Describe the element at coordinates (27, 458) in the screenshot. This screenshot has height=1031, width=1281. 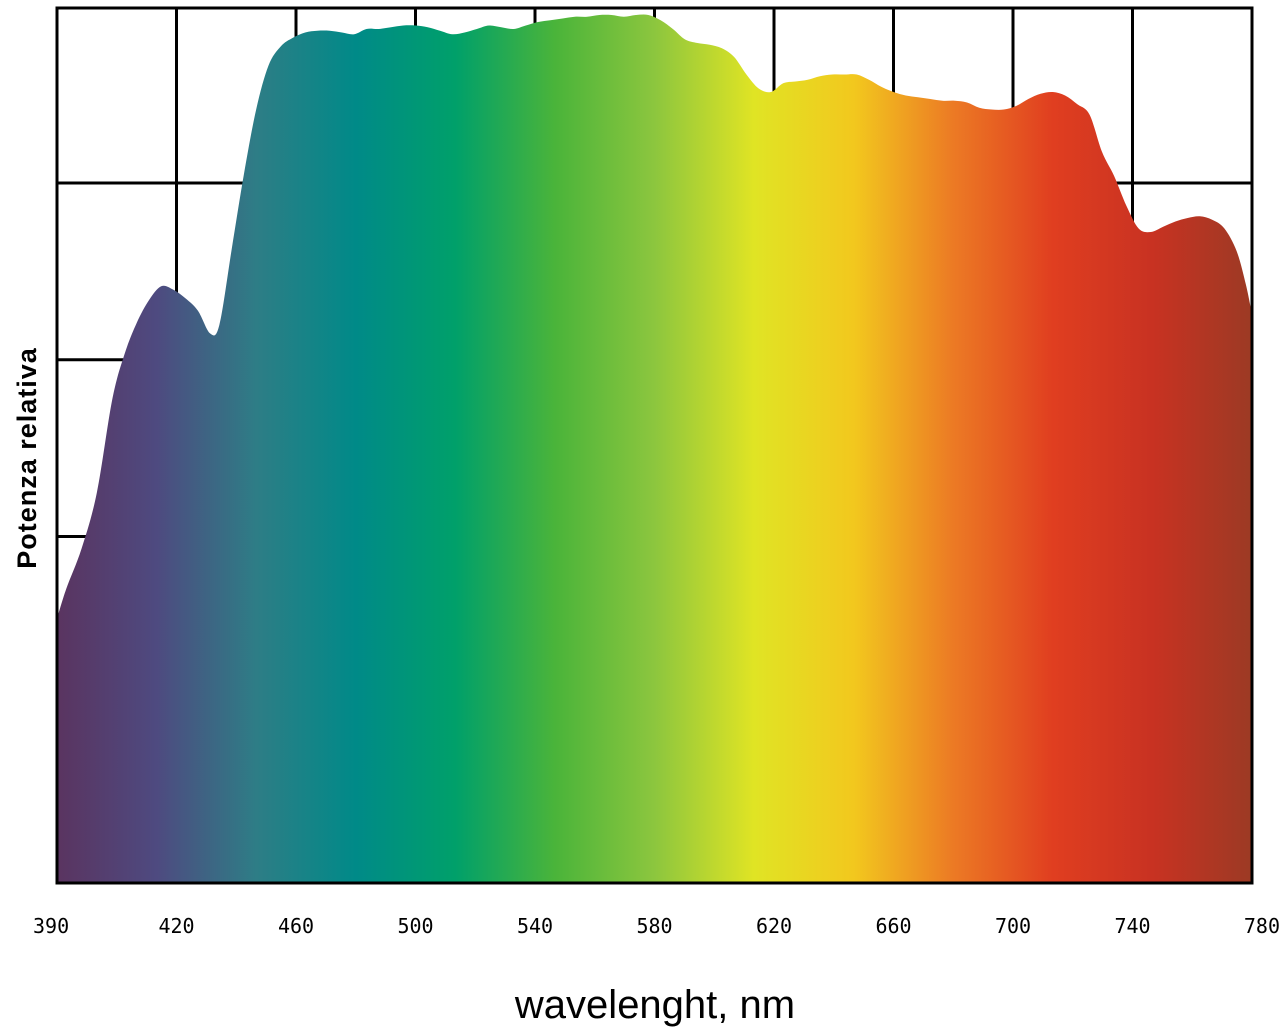
I see `y-axis-label: Potenza relativa` at that location.